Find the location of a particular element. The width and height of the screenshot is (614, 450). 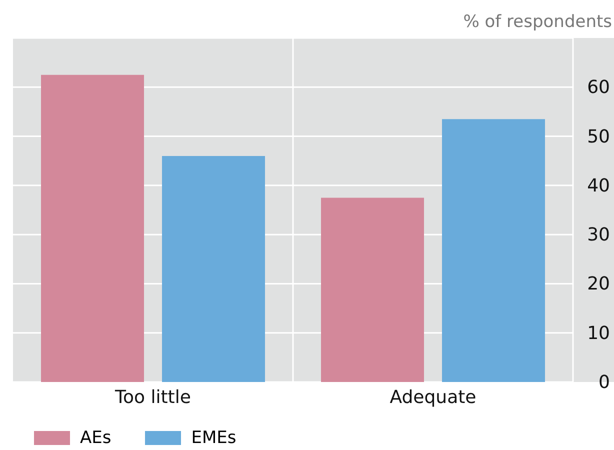

x-tick-label: Too little is located at coordinates (152, 397).